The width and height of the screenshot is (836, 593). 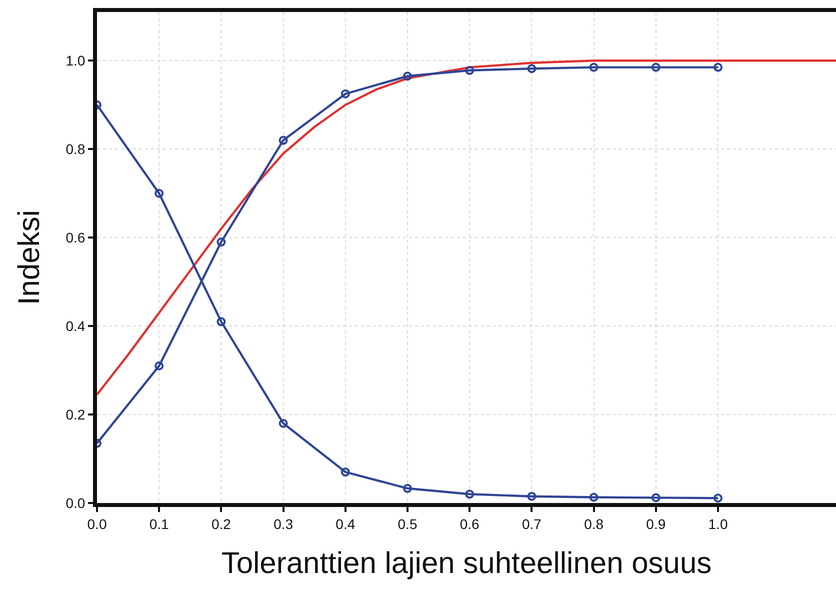 What do you see at coordinates (470, 524) in the screenshot?
I see `x-tick-label: 0.6` at bounding box center [470, 524].